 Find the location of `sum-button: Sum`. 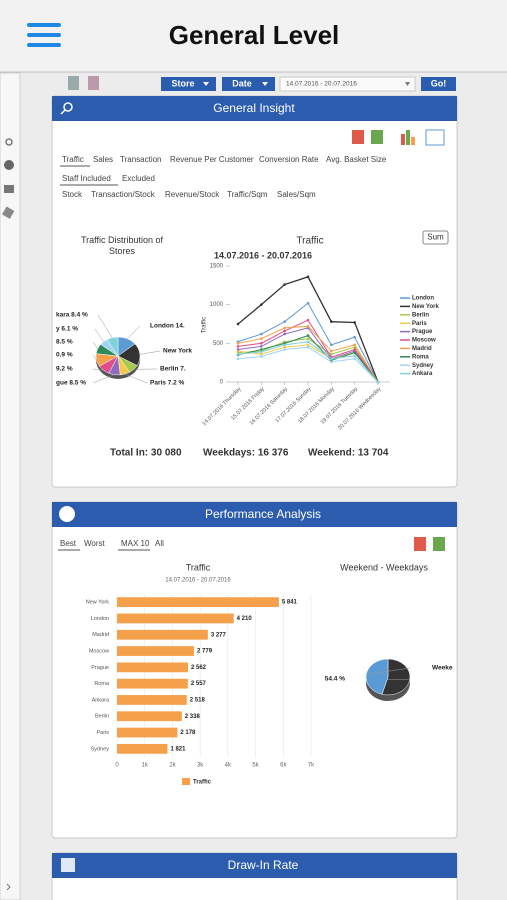

sum-button: Sum is located at coordinates (435, 237).